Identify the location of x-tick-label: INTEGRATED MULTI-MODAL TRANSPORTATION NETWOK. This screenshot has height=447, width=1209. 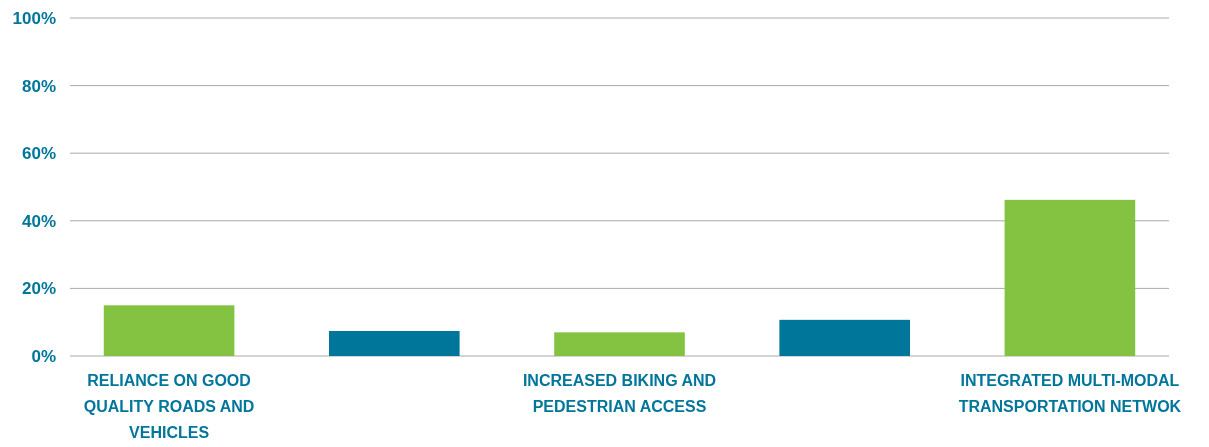
(1070, 393).